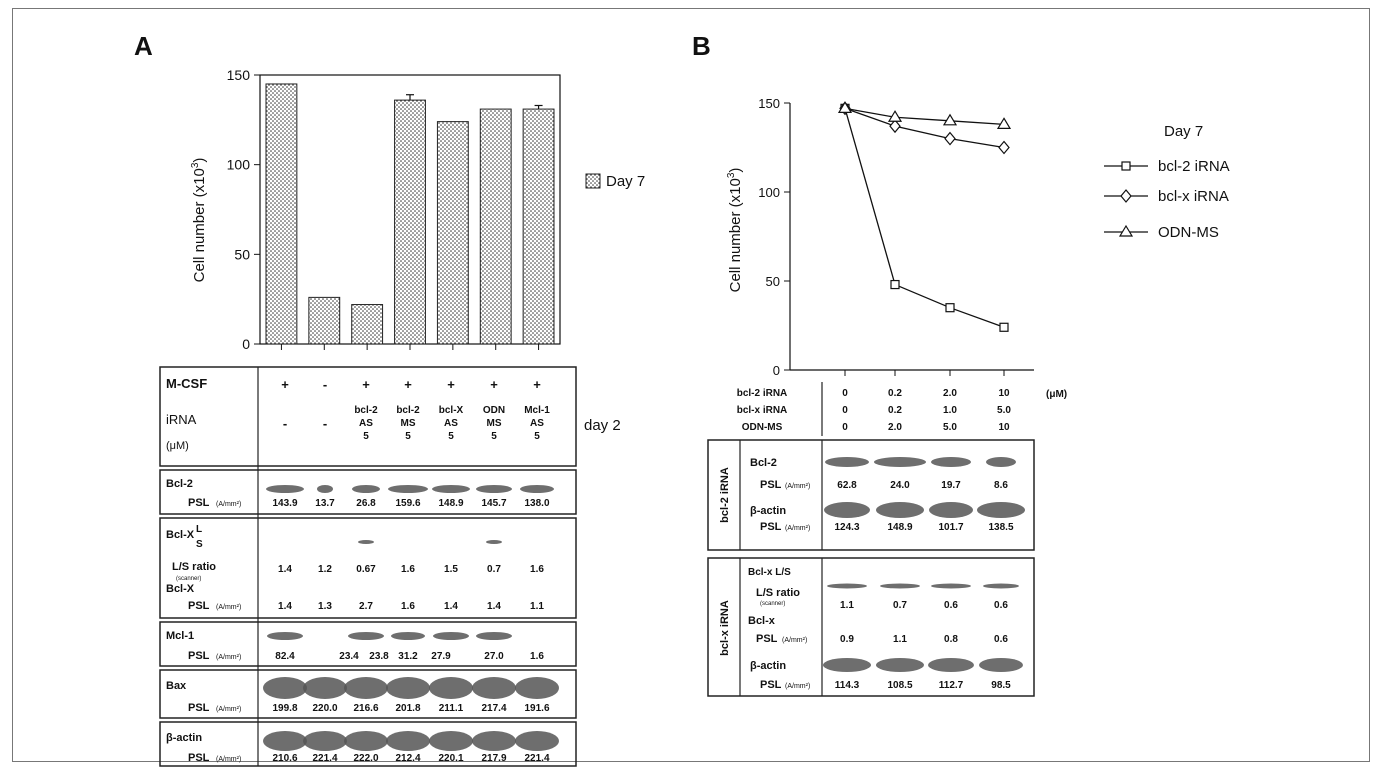  I want to click on a-bclx-psl-row: 1.4 1.3 2.7 1.6 1.4 1.4 1.1, so click(411, 606).